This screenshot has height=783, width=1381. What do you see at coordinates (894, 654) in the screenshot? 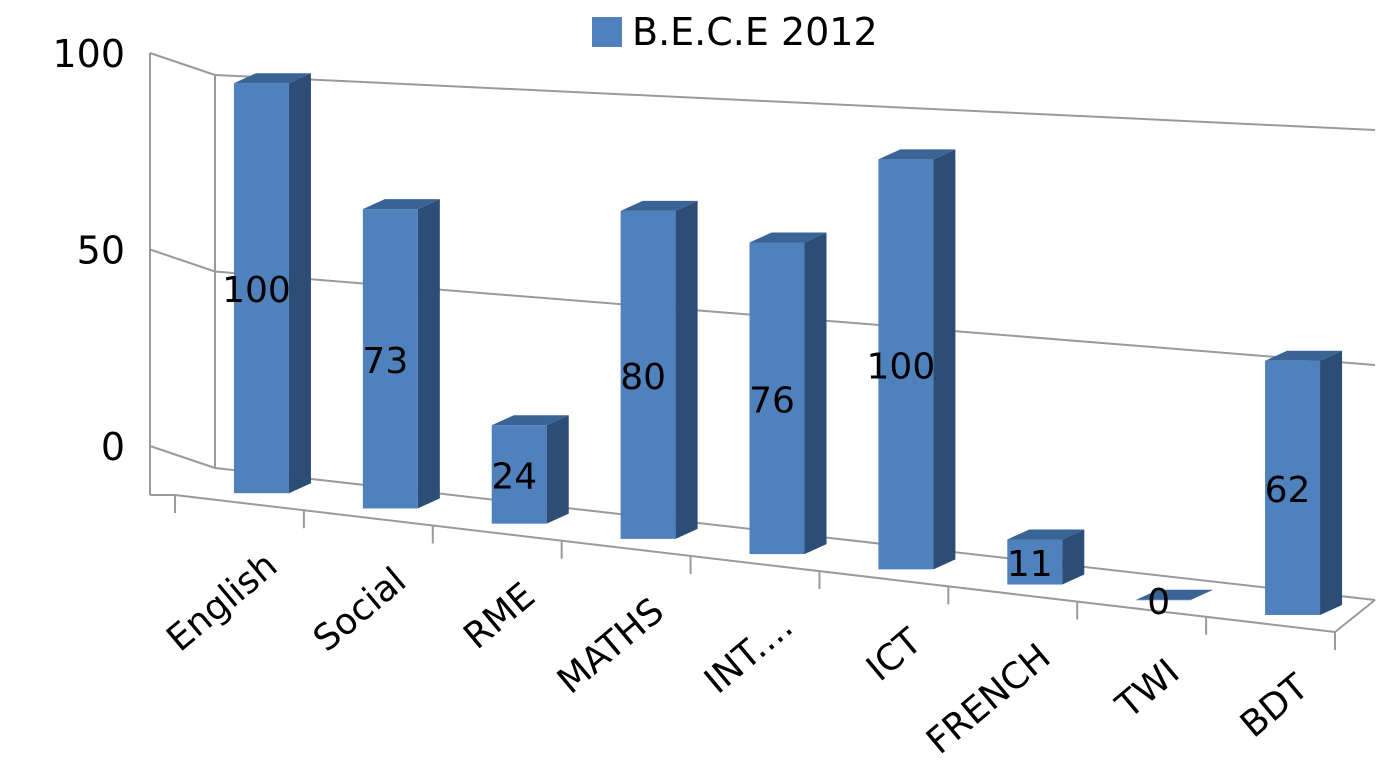
I see `x-tick-label: ICT` at bounding box center [894, 654].